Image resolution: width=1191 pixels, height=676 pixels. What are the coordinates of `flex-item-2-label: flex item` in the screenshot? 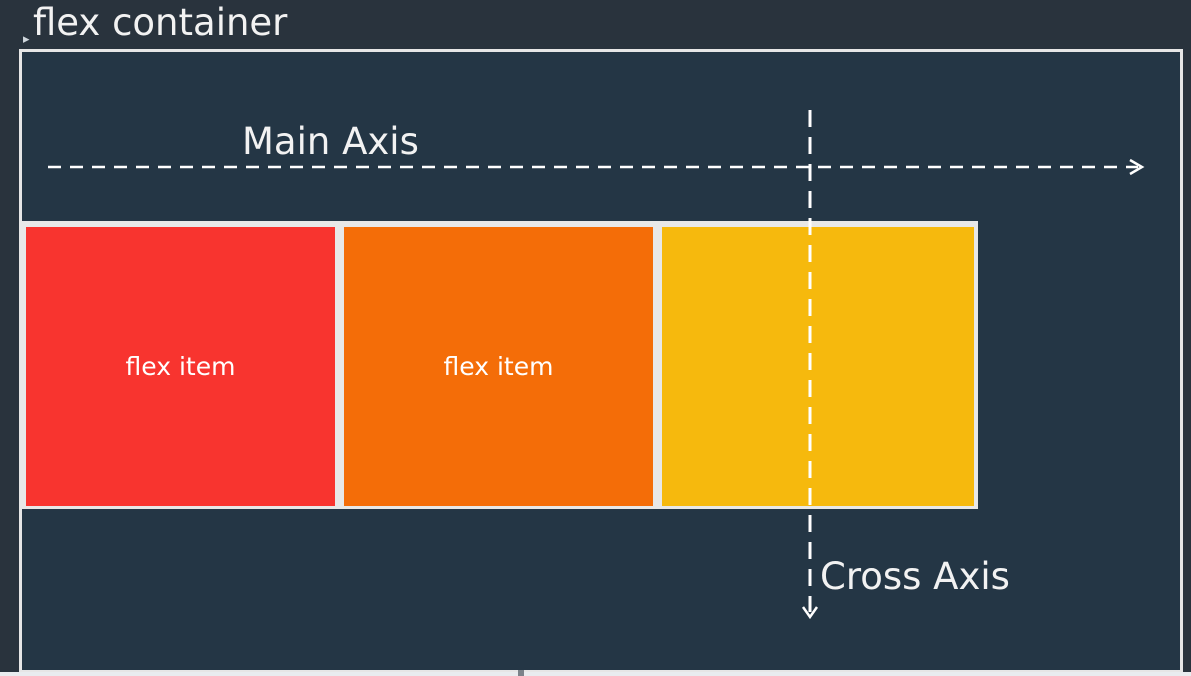 It's located at (498, 366).